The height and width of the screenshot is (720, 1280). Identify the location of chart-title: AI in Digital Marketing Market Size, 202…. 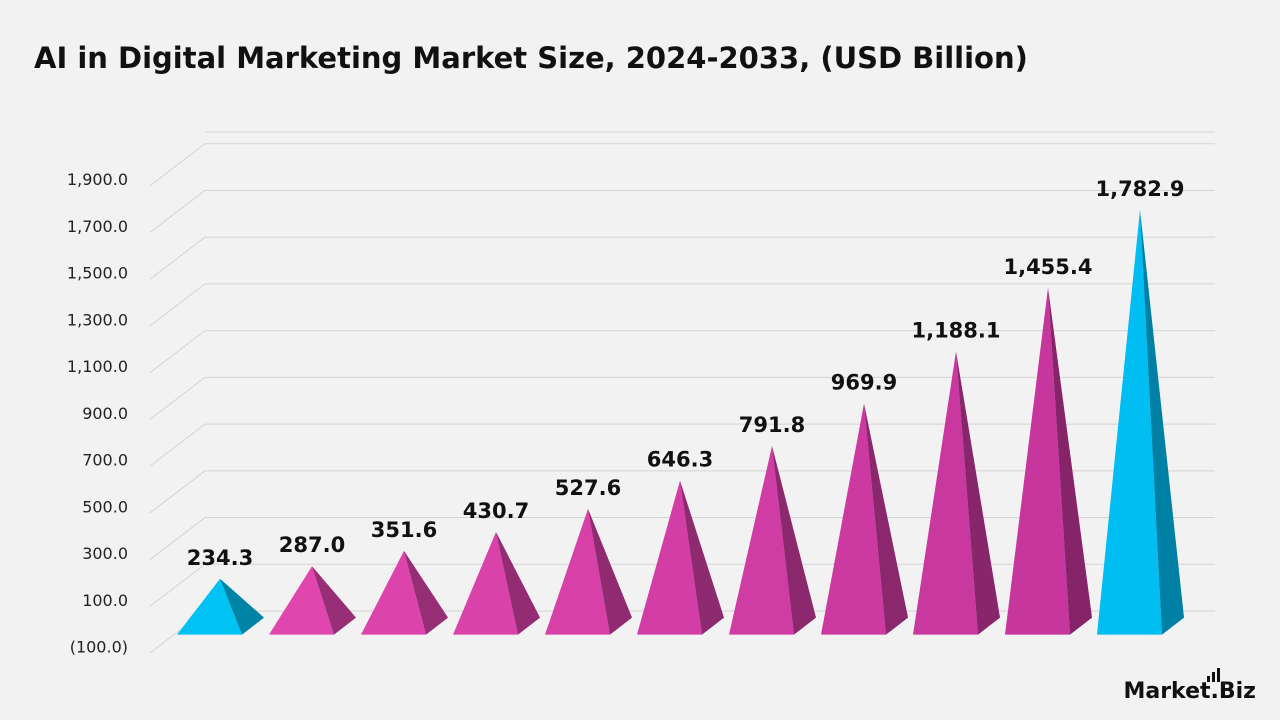
(531, 58).